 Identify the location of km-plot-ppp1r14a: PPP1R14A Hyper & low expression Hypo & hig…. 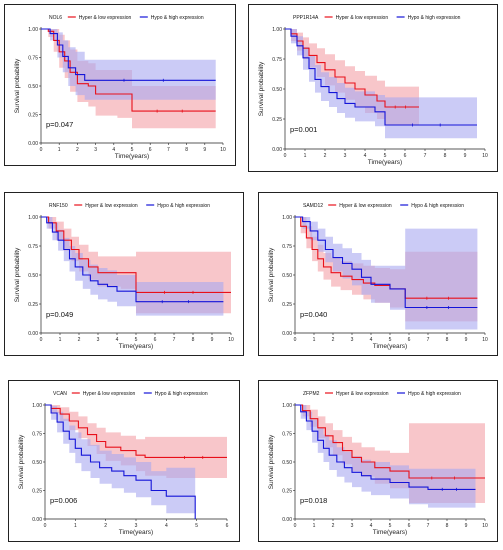
(373, 90).